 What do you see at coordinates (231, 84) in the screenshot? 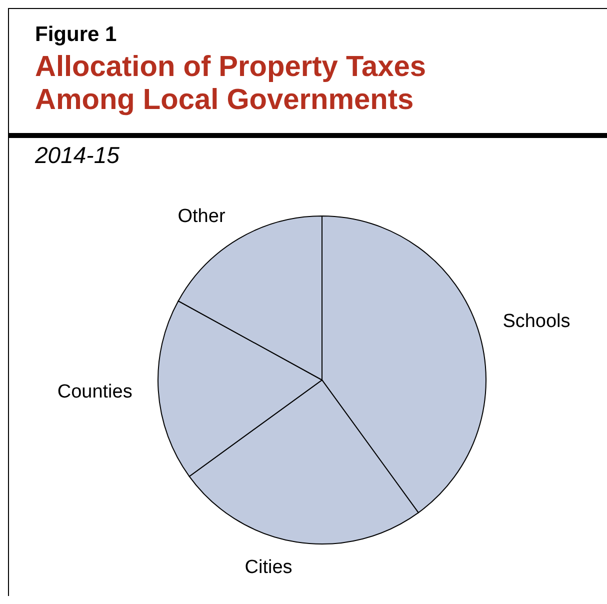
I see `chart-title: Allocation of Property Taxes Among Local Governments` at bounding box center [231, 84].